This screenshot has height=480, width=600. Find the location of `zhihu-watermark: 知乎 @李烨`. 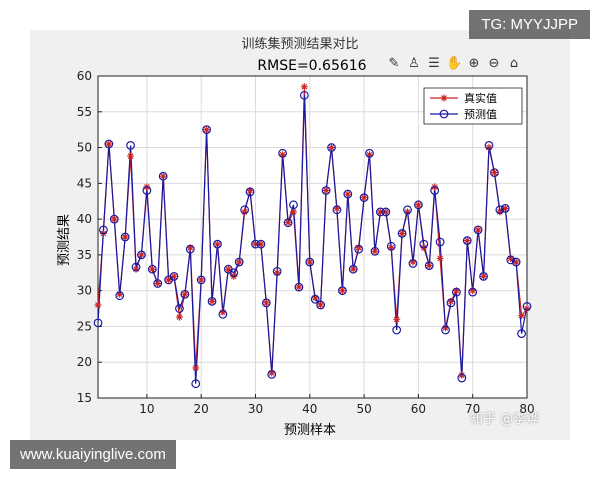

zhihu-watermark: 知乎 @李烨 is located at coordinates (505, 419).